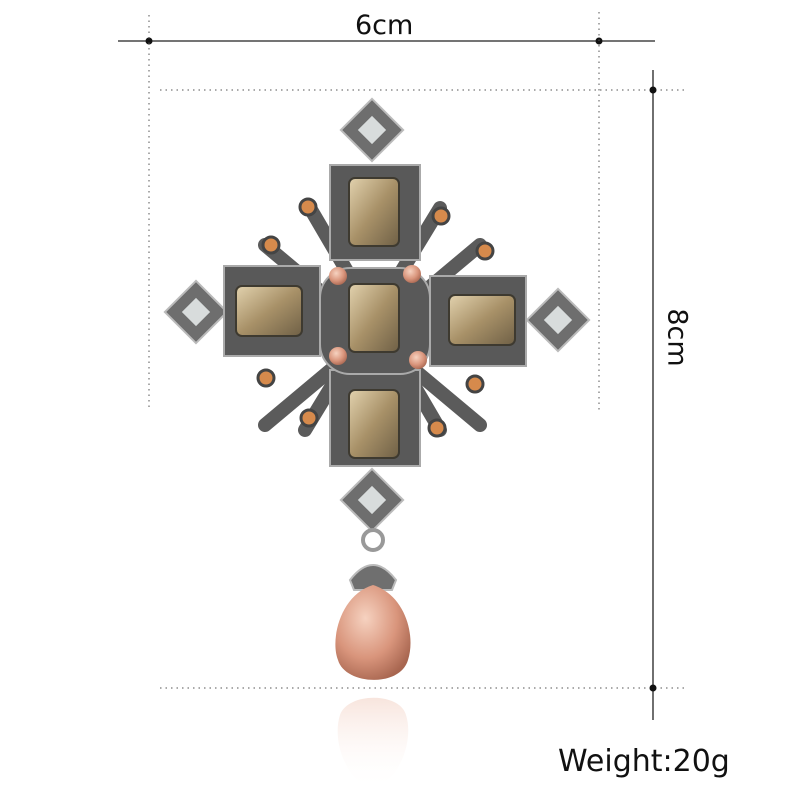  What do you see at coordinates (644, 761) in the screenshot?
I see `weight-label: Weight:20g` at bounding box center [644, 761].